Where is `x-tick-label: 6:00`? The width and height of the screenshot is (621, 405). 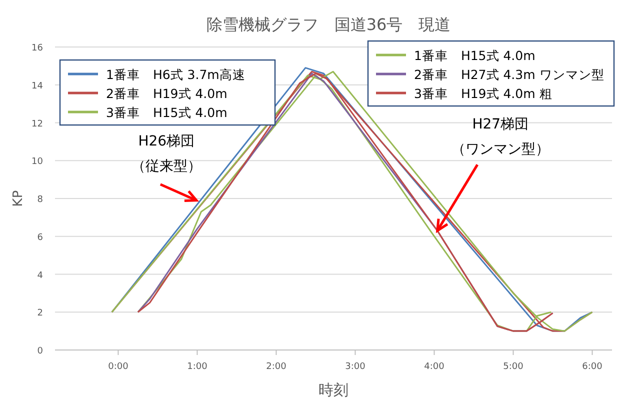 x-tick-label: 6:00 is located at coordinates (592, 367).